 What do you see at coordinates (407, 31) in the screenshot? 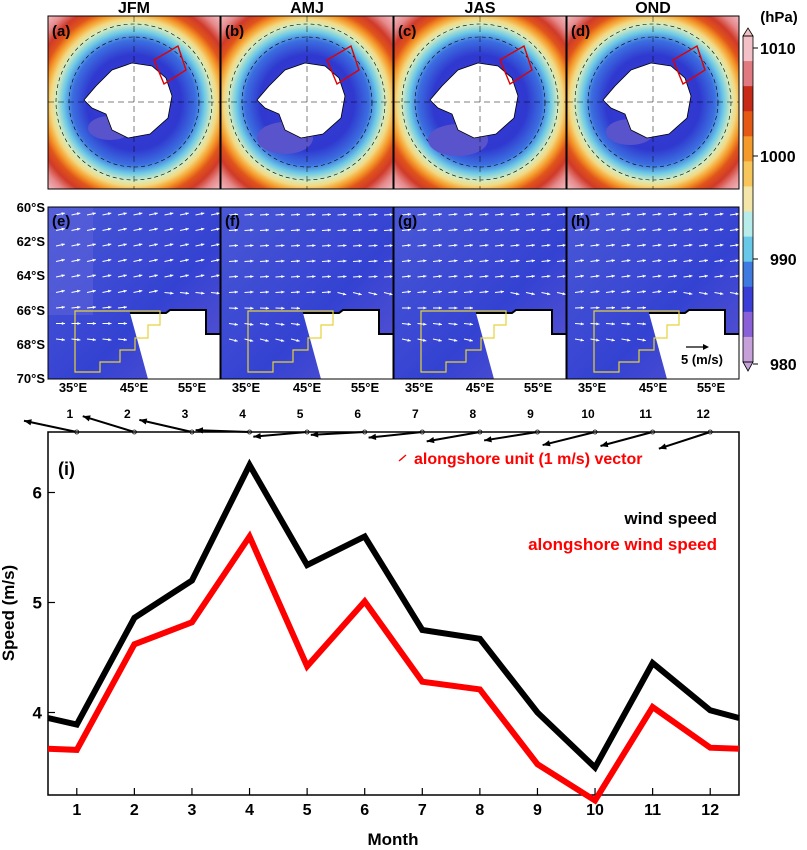
I see `panel-label-c: (c)` at bounding box center [407, 31].